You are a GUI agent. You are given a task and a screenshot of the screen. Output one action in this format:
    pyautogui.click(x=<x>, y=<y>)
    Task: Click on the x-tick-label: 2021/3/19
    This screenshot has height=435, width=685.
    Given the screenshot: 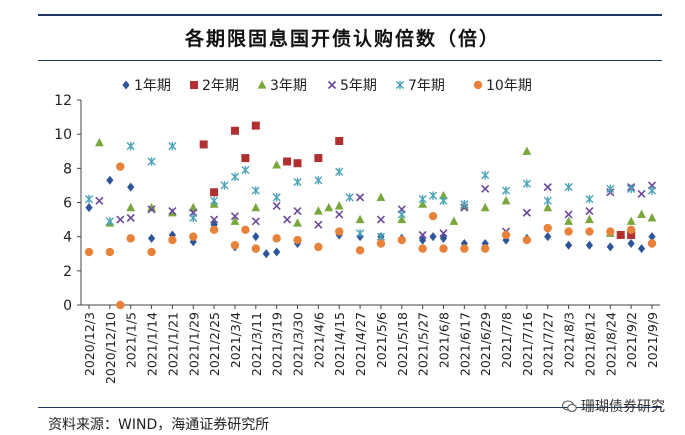 What is the action you would take?
    pyautogui.click(x=277, y=344)
    